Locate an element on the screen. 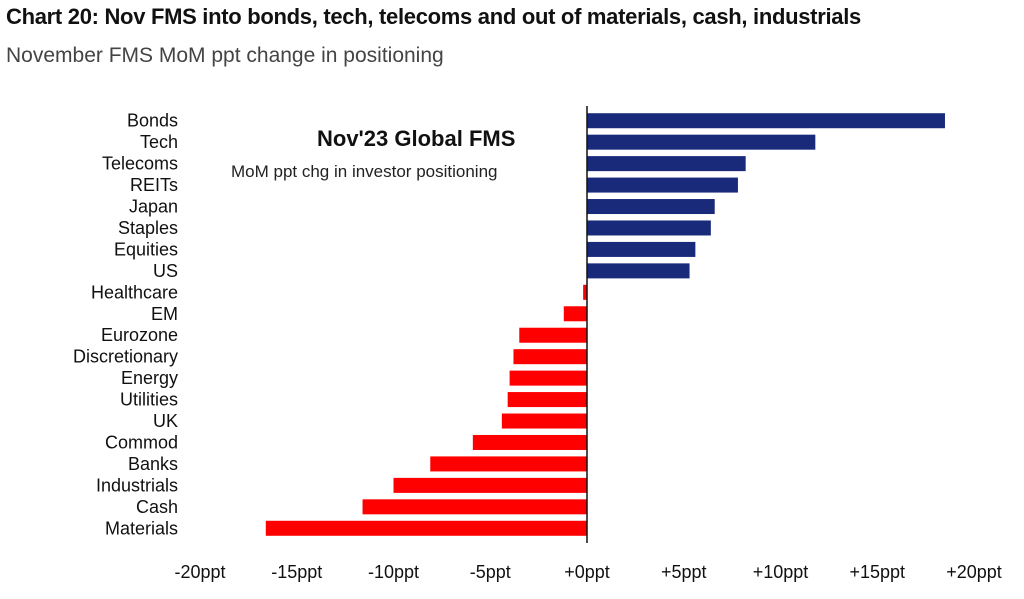 This screenshot has width=1024, height=599. category-label-utilities: Utilities is located at coordinates (149, 400).